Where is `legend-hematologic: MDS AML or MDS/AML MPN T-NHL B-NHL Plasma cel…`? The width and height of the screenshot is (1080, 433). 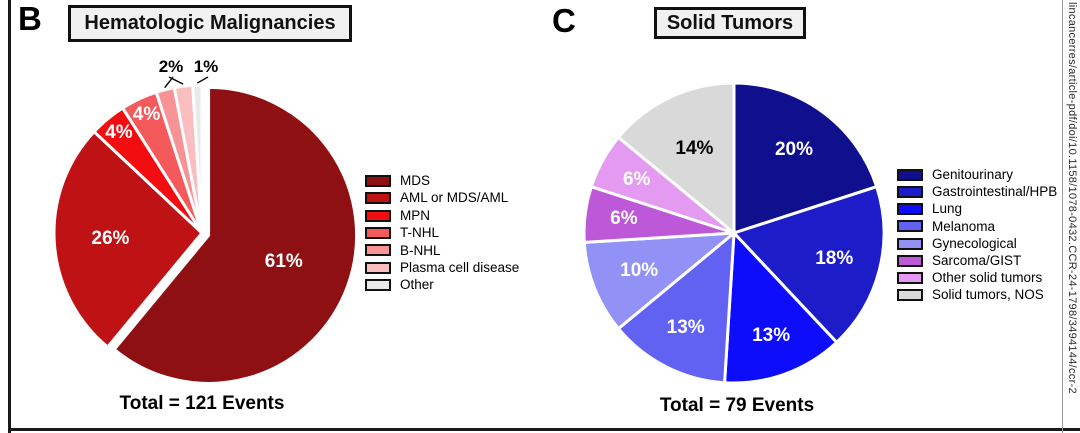
legend-hematologic: MDS AML or MDS/AML MPN T-NHL B-NHL Plasma cel… is located at coordinates (442, 235).